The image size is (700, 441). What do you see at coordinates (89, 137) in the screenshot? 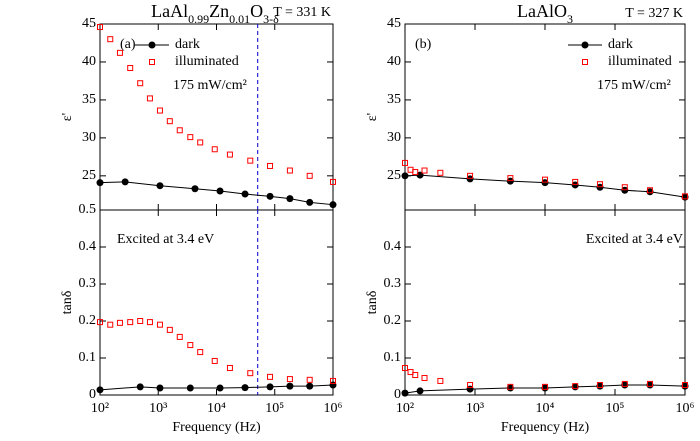
I see `y-tick-label: 30` at bounding box center [89, 137].